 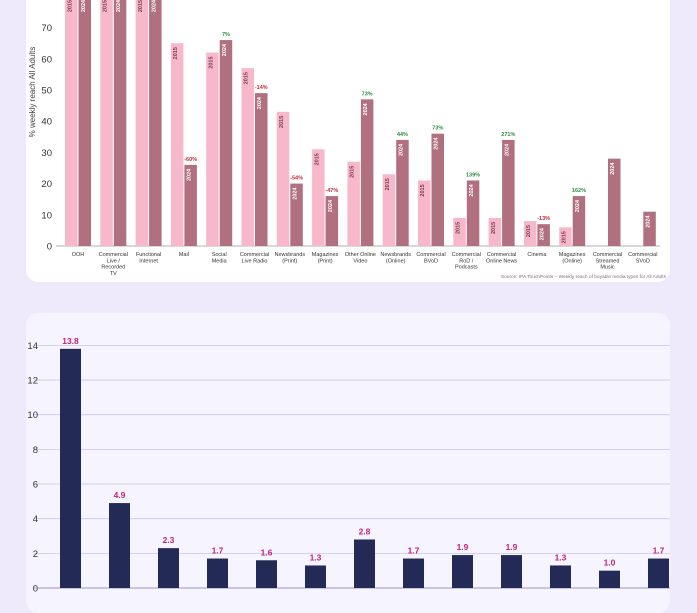 I want to click on category-label: Music, so click(x=607, y=268).